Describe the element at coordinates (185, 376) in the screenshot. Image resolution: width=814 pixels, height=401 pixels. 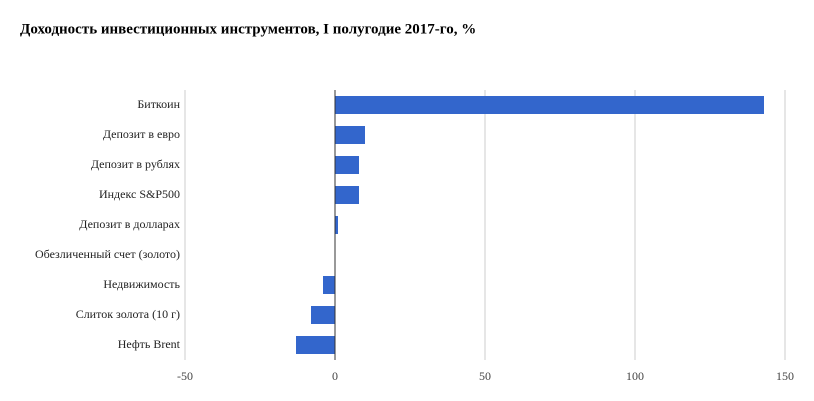
I see `x-tick-label: -50` at that location.